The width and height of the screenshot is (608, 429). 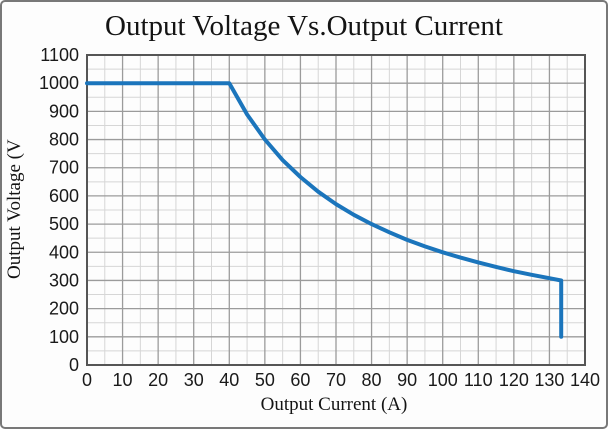 I want to click on x-tick-label: 0, so click(x=87, y=380).